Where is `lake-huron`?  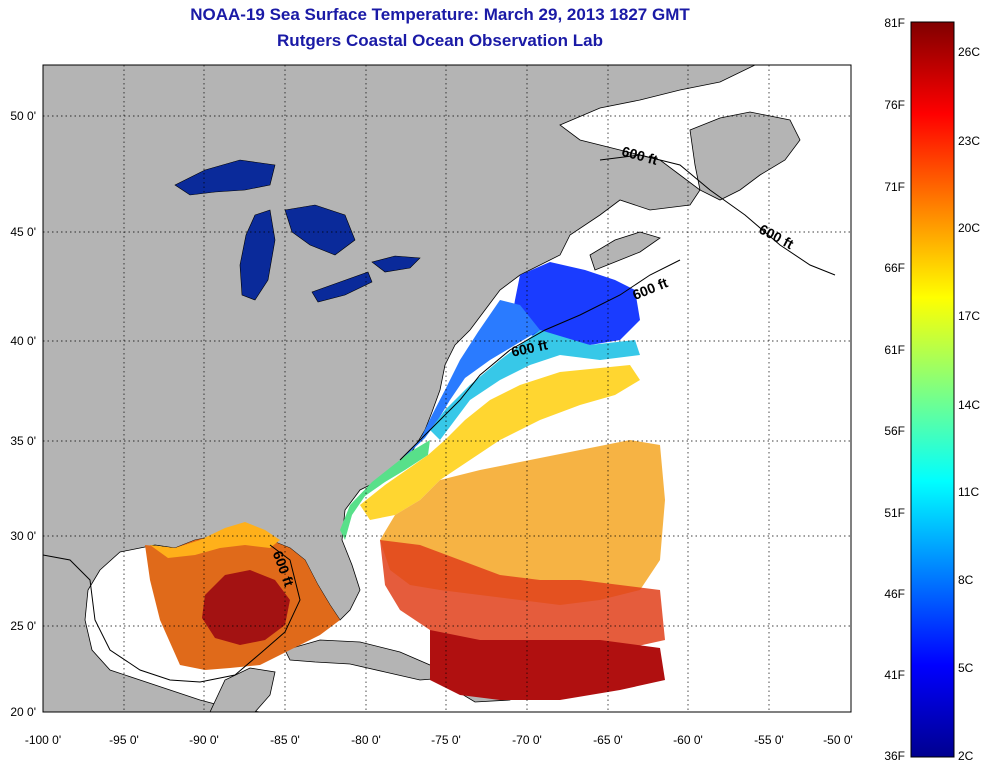
lake-huron is located at coordinates (320, 230).